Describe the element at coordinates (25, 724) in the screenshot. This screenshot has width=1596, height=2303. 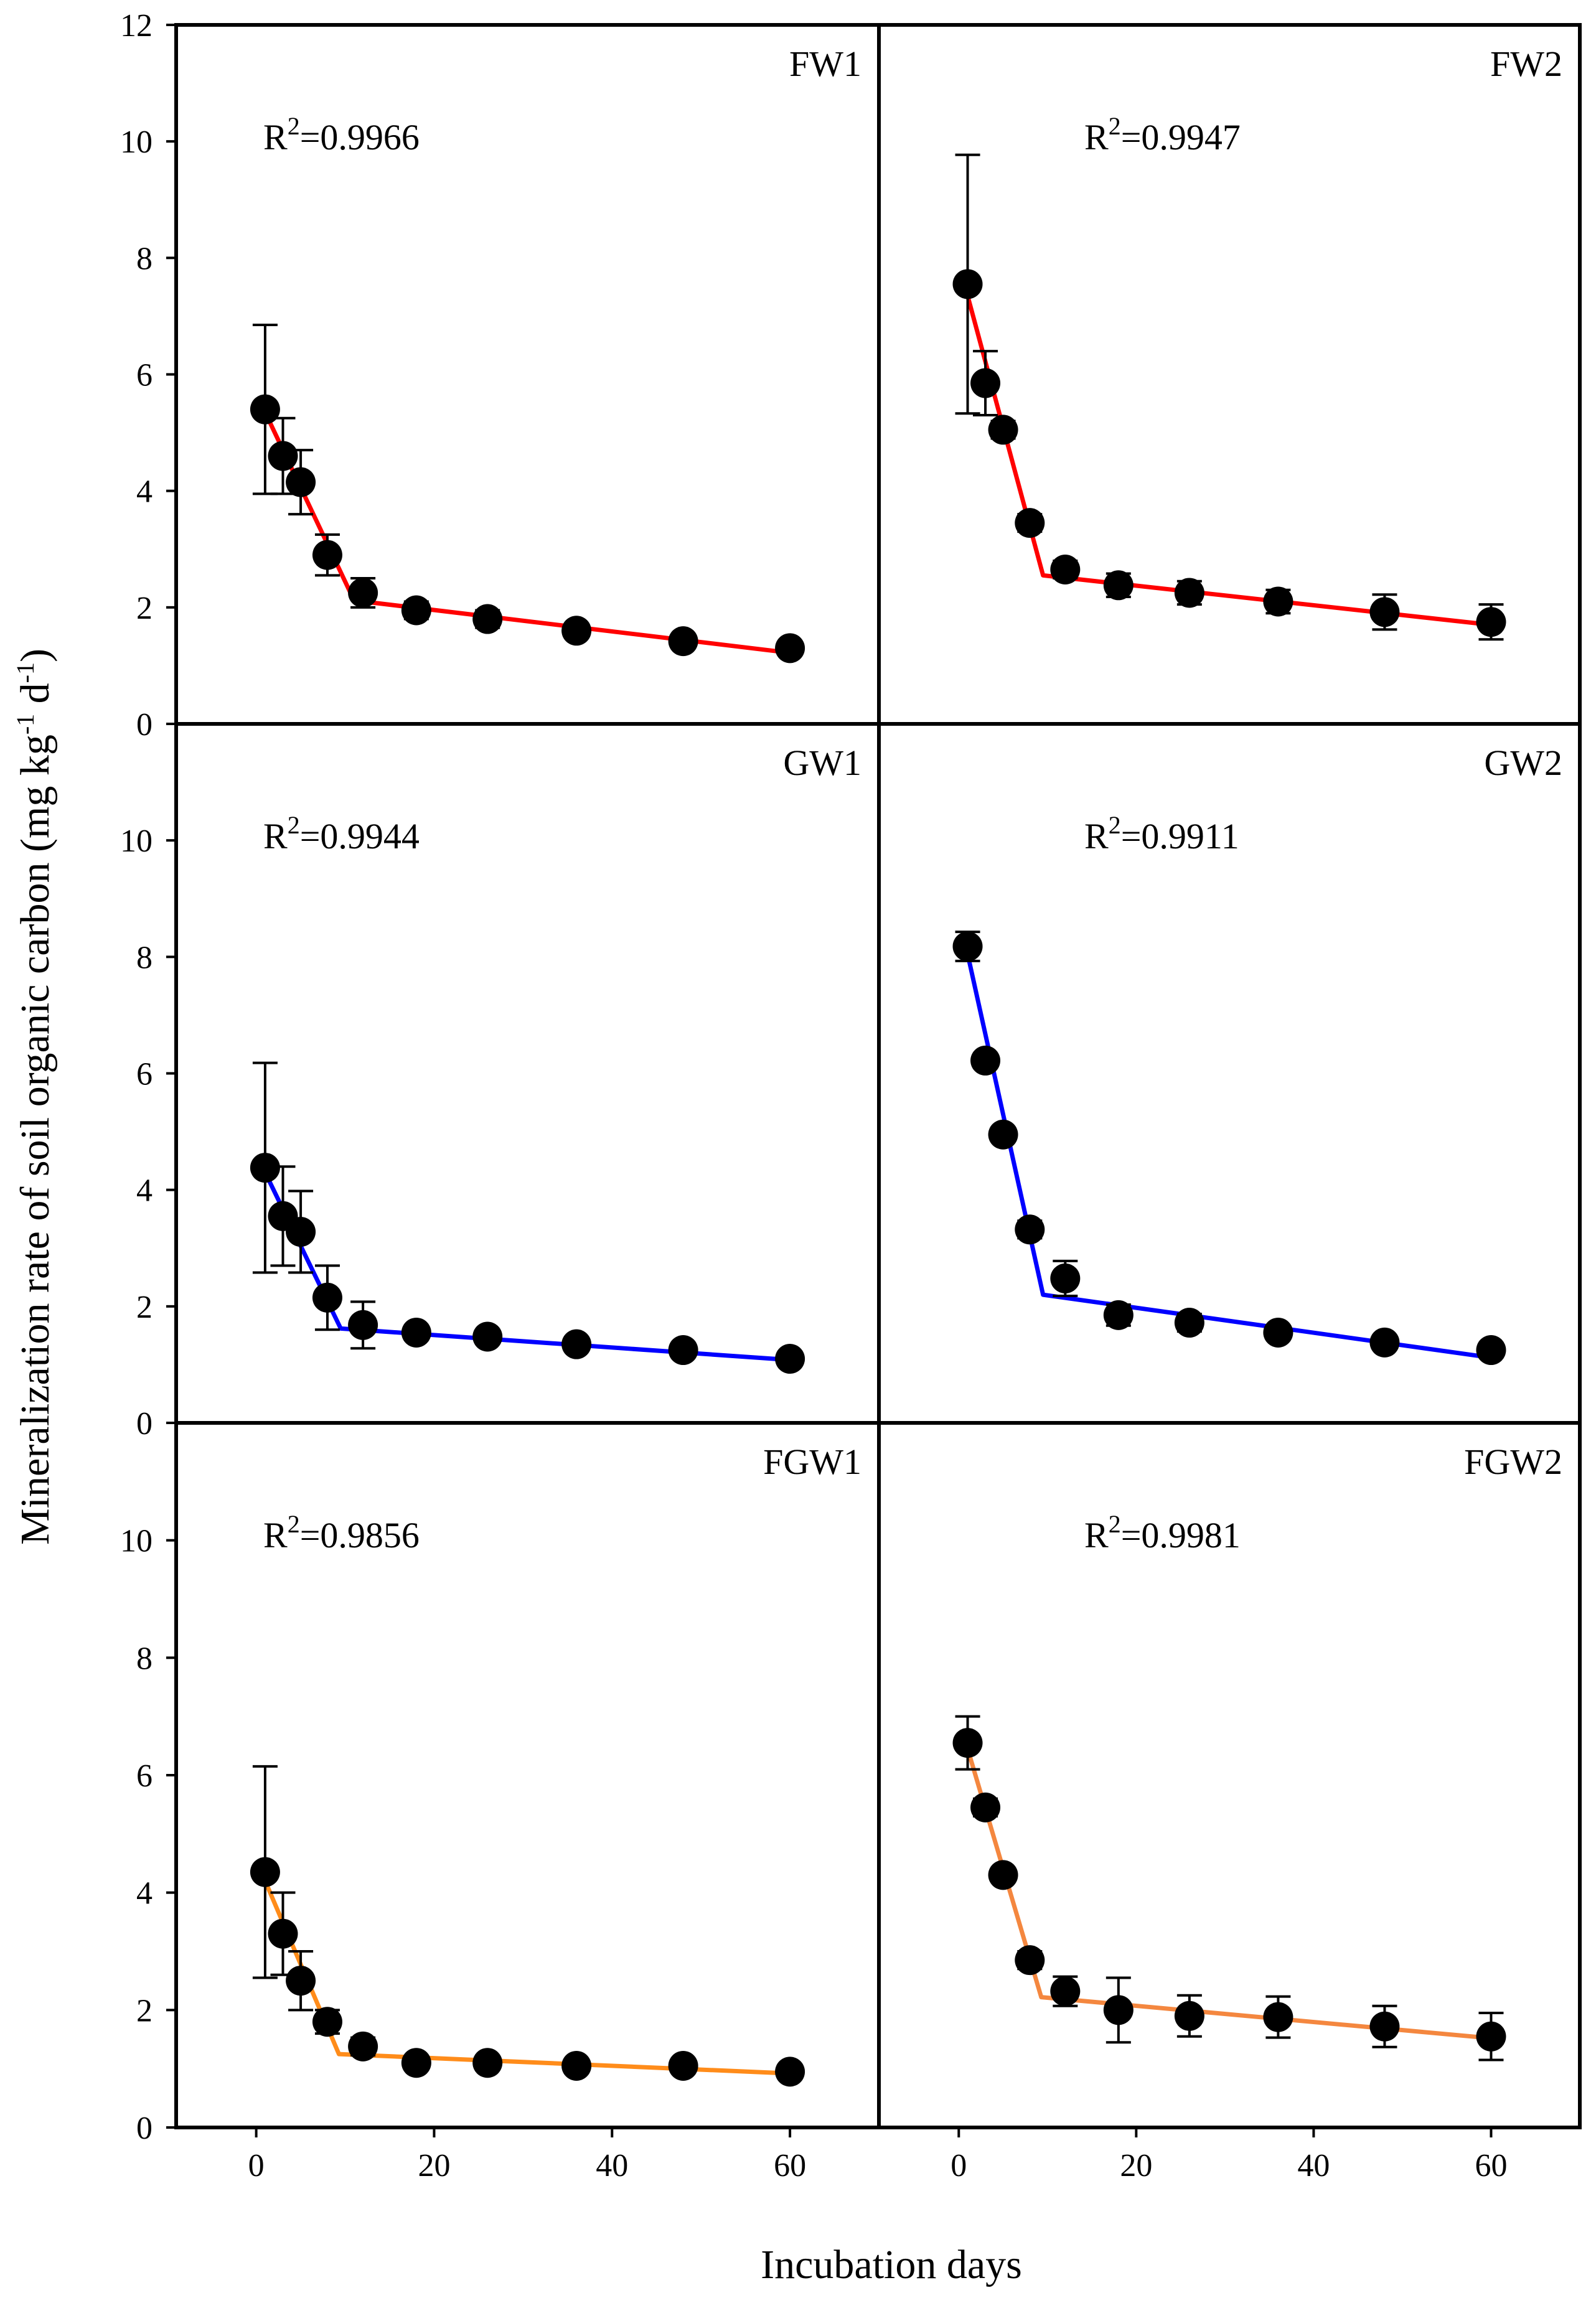
I see `y-axis-title-sup1: -1` at that location.